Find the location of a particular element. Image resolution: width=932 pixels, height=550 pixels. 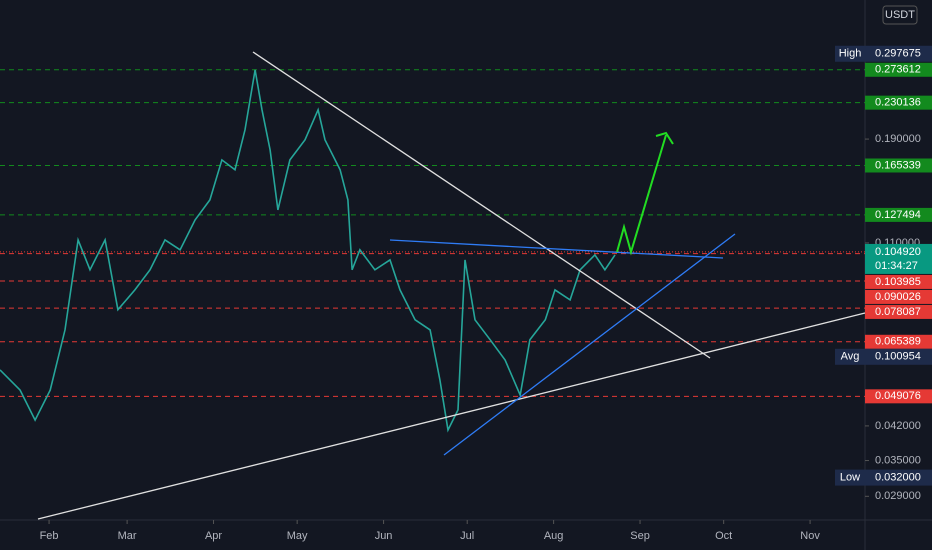

level-label: 0.127494 is located at coordinates (898, 215).